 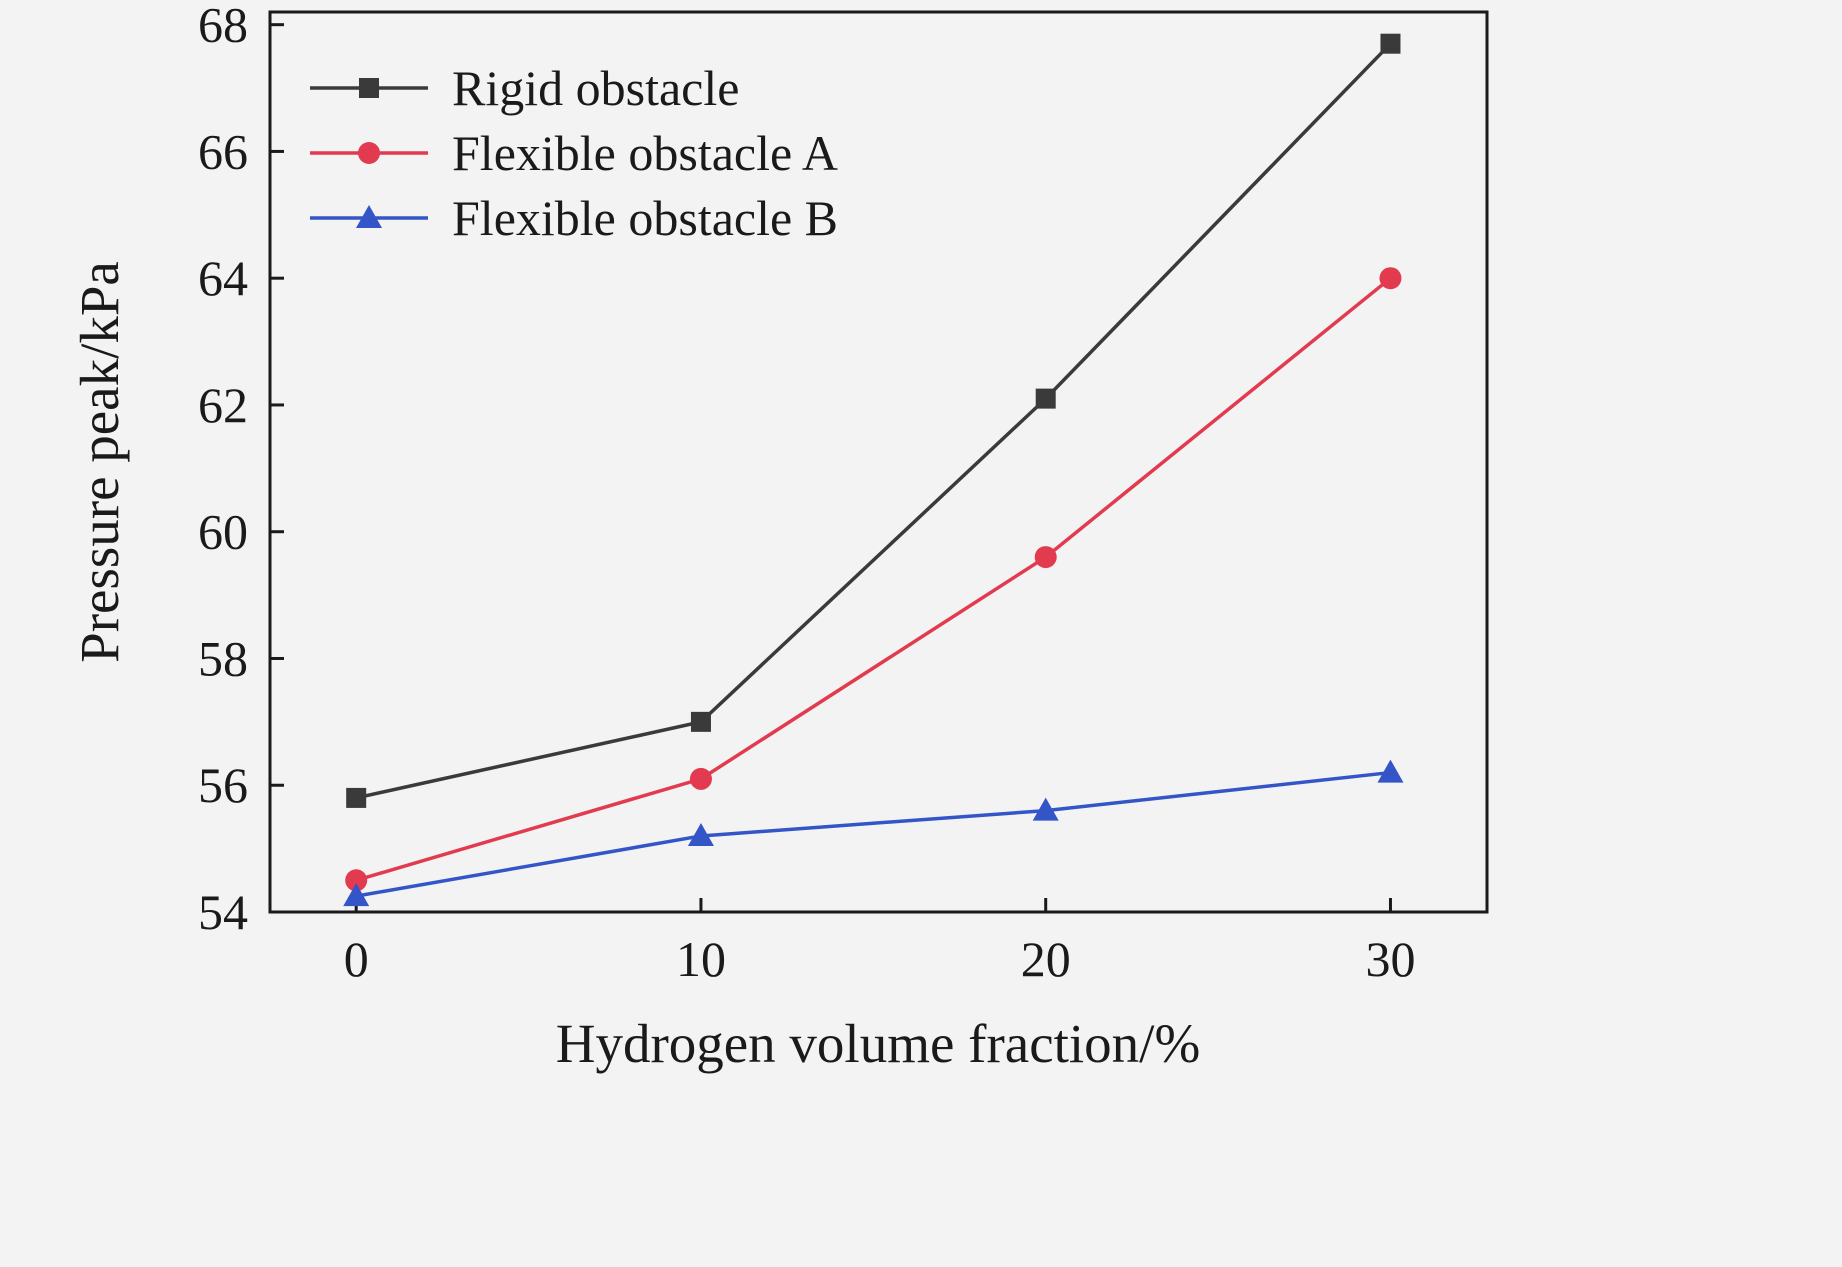 I want to click on y-tick-label: 60, so click(x=223, y=532).